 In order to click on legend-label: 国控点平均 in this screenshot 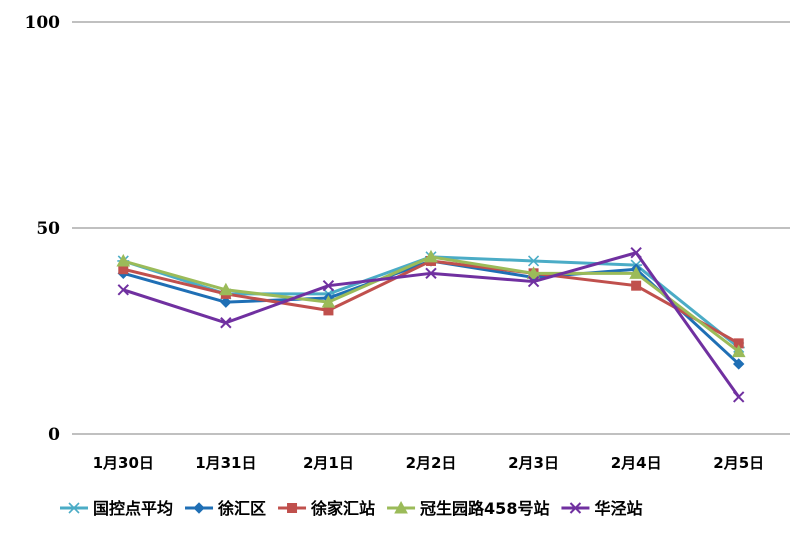, I will do `click(133, 508)`.